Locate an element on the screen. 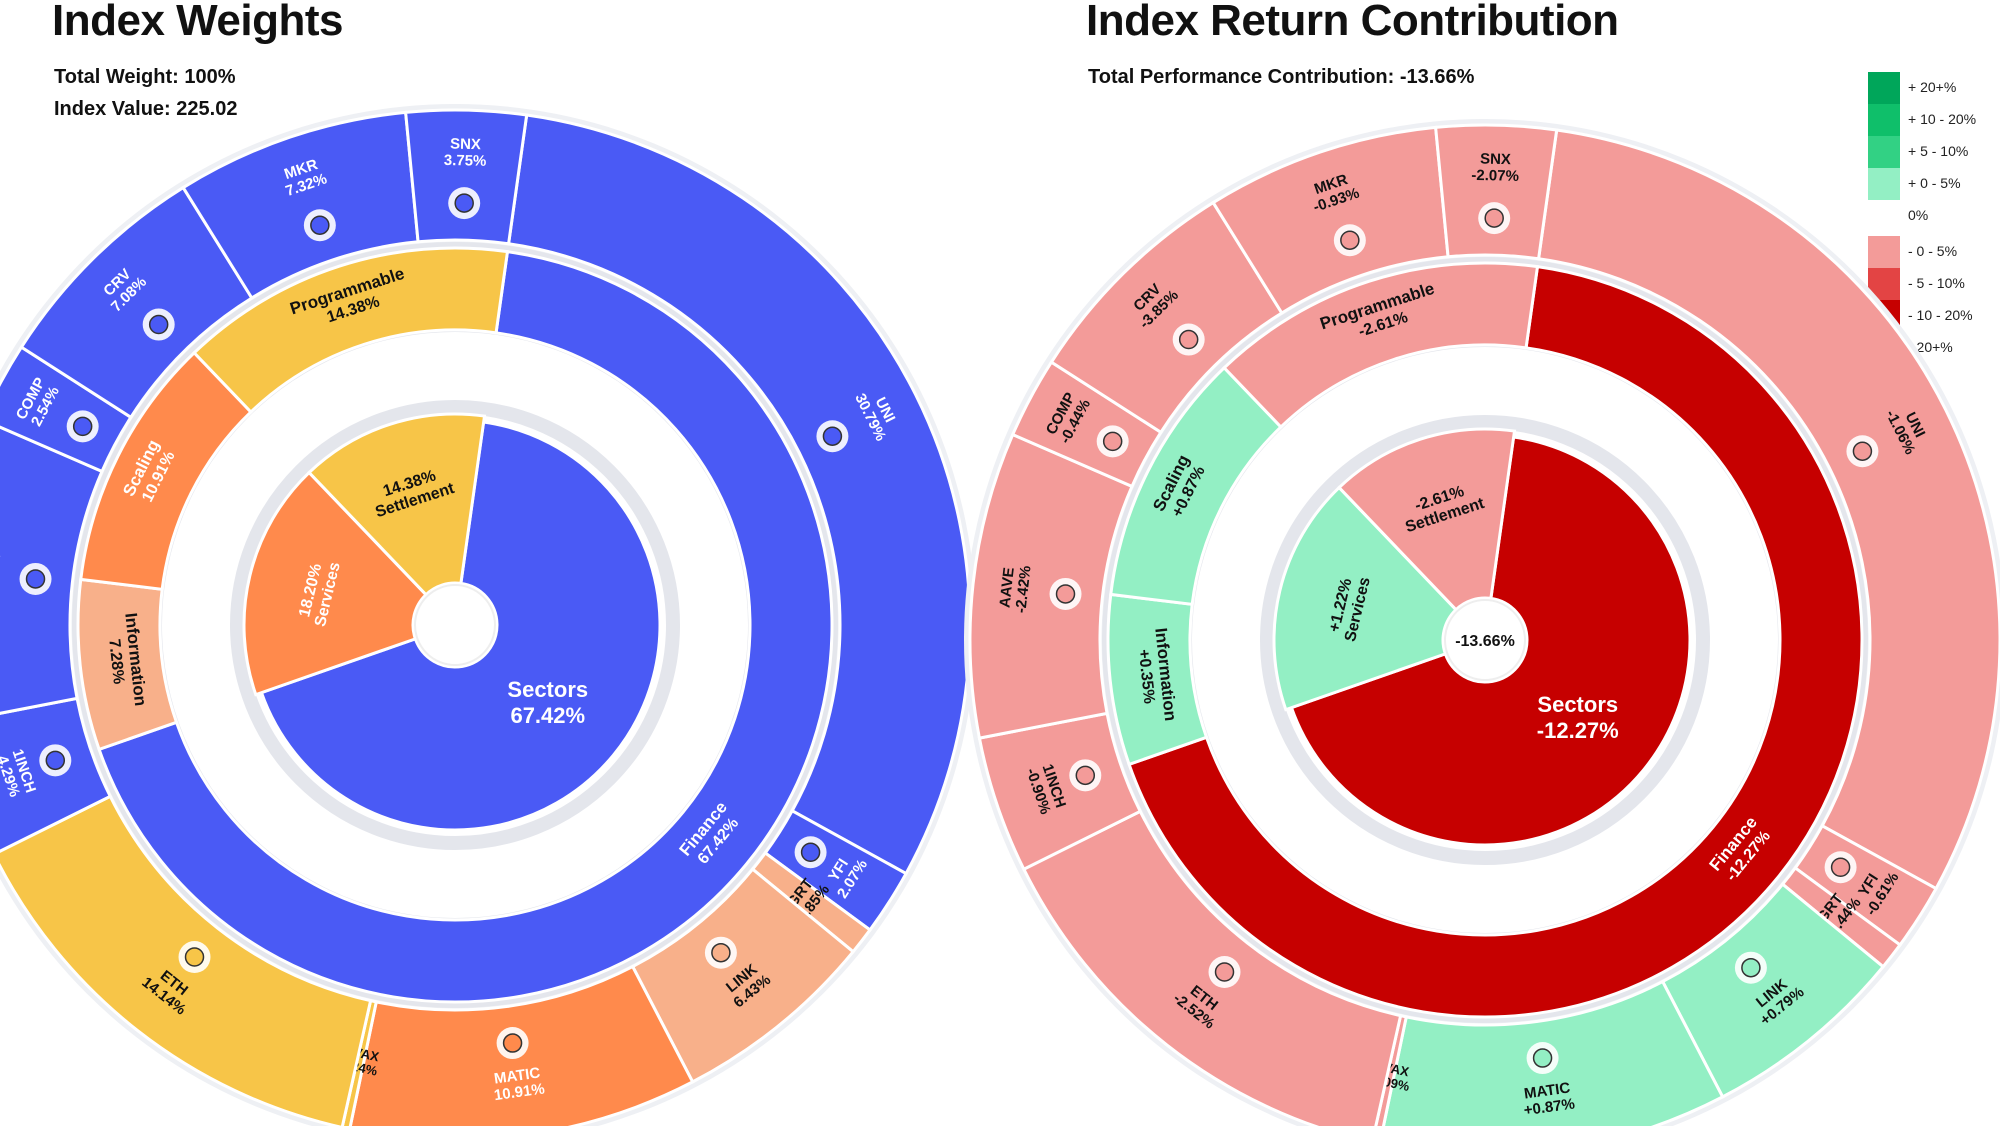 The height and width of the screenshot is (1126, 2000). returns-asset-label-aave: AAVE-2.42% is located at coordinates (1015, 588).